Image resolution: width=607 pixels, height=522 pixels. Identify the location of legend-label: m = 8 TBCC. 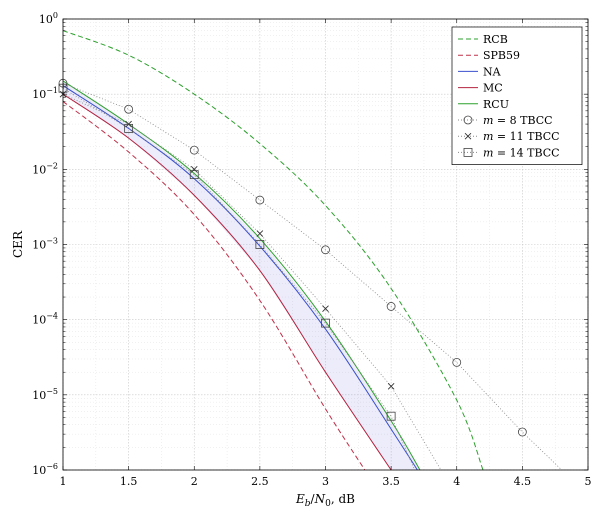
(518, 120).